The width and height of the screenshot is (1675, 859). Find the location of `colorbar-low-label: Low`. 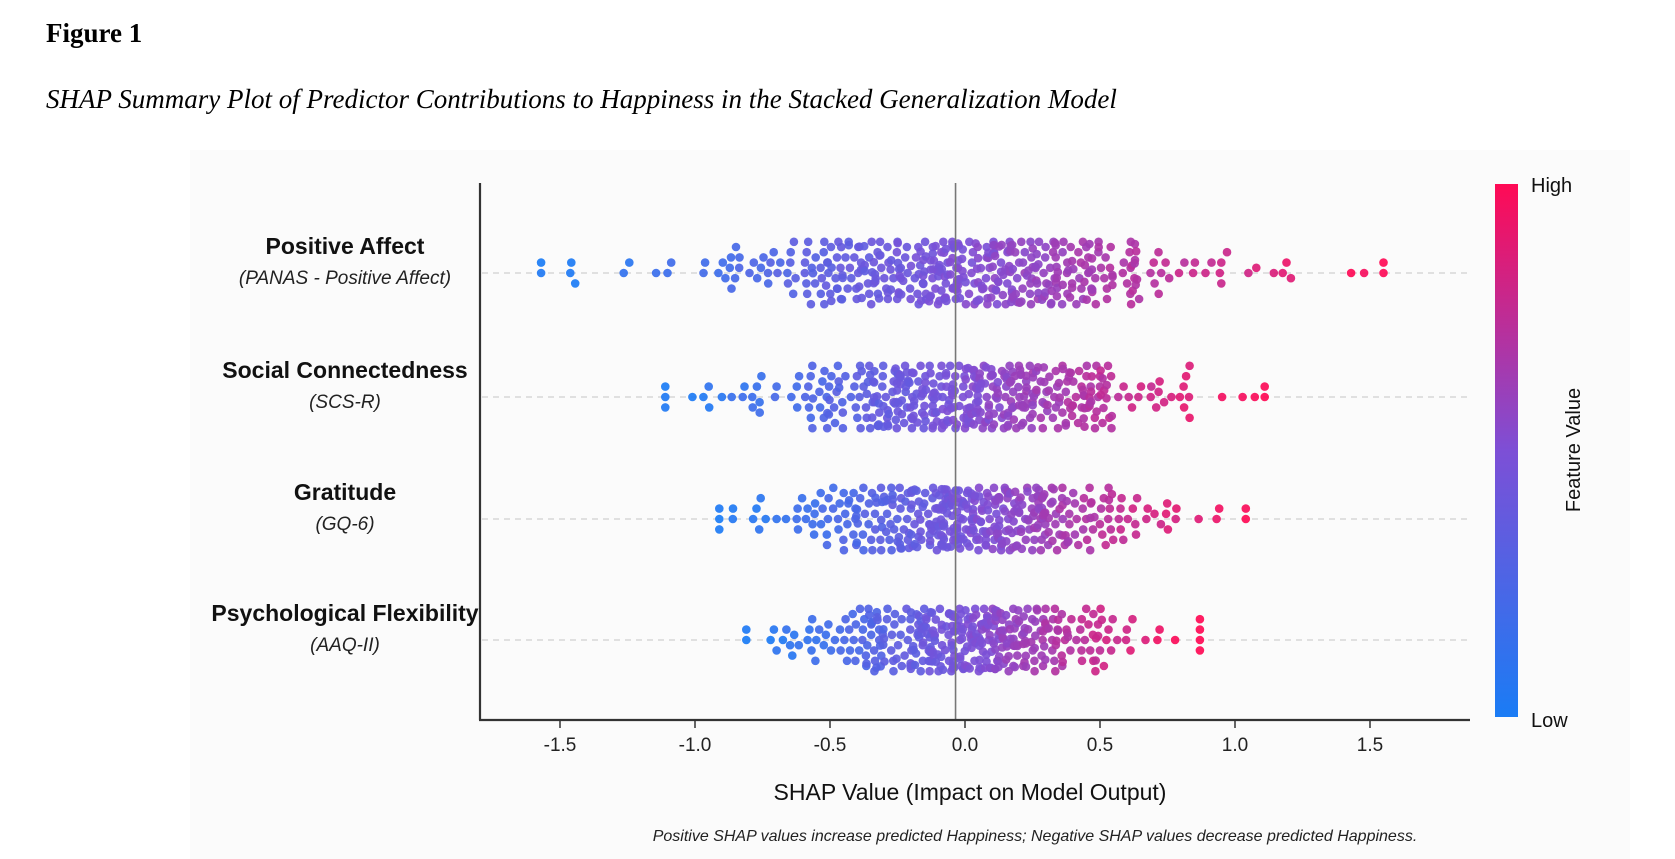

colorbar-low-label: Low is located at coordinates (1549, 721).